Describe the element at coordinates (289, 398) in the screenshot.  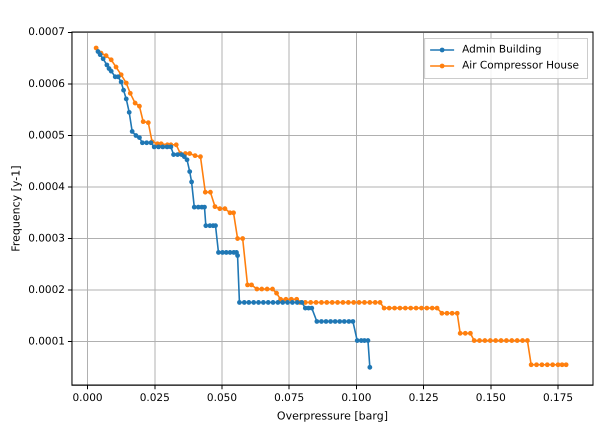
I see `x-tick-label: 0.075` at that location.